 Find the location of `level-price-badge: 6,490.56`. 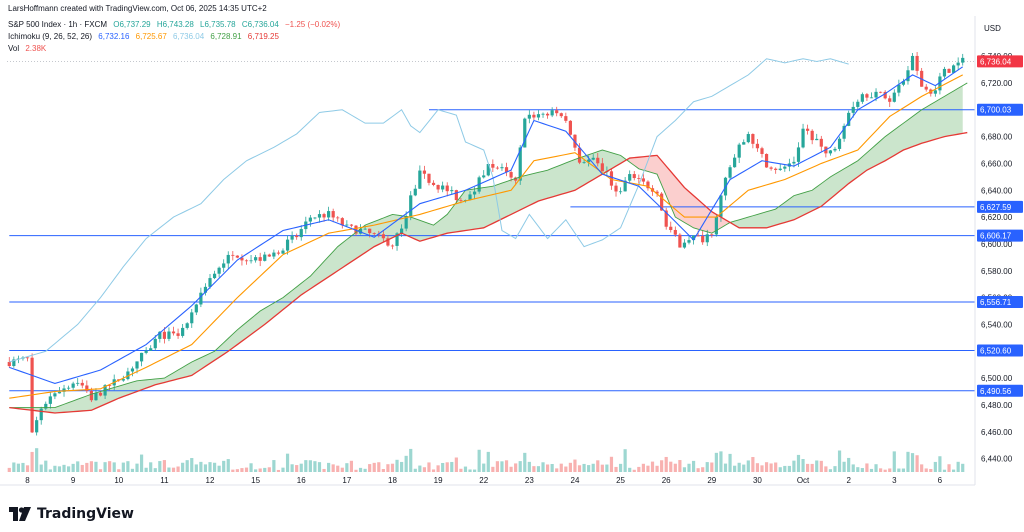

level-price-badge: 6,490.56 is located at coordinates (996, 391).